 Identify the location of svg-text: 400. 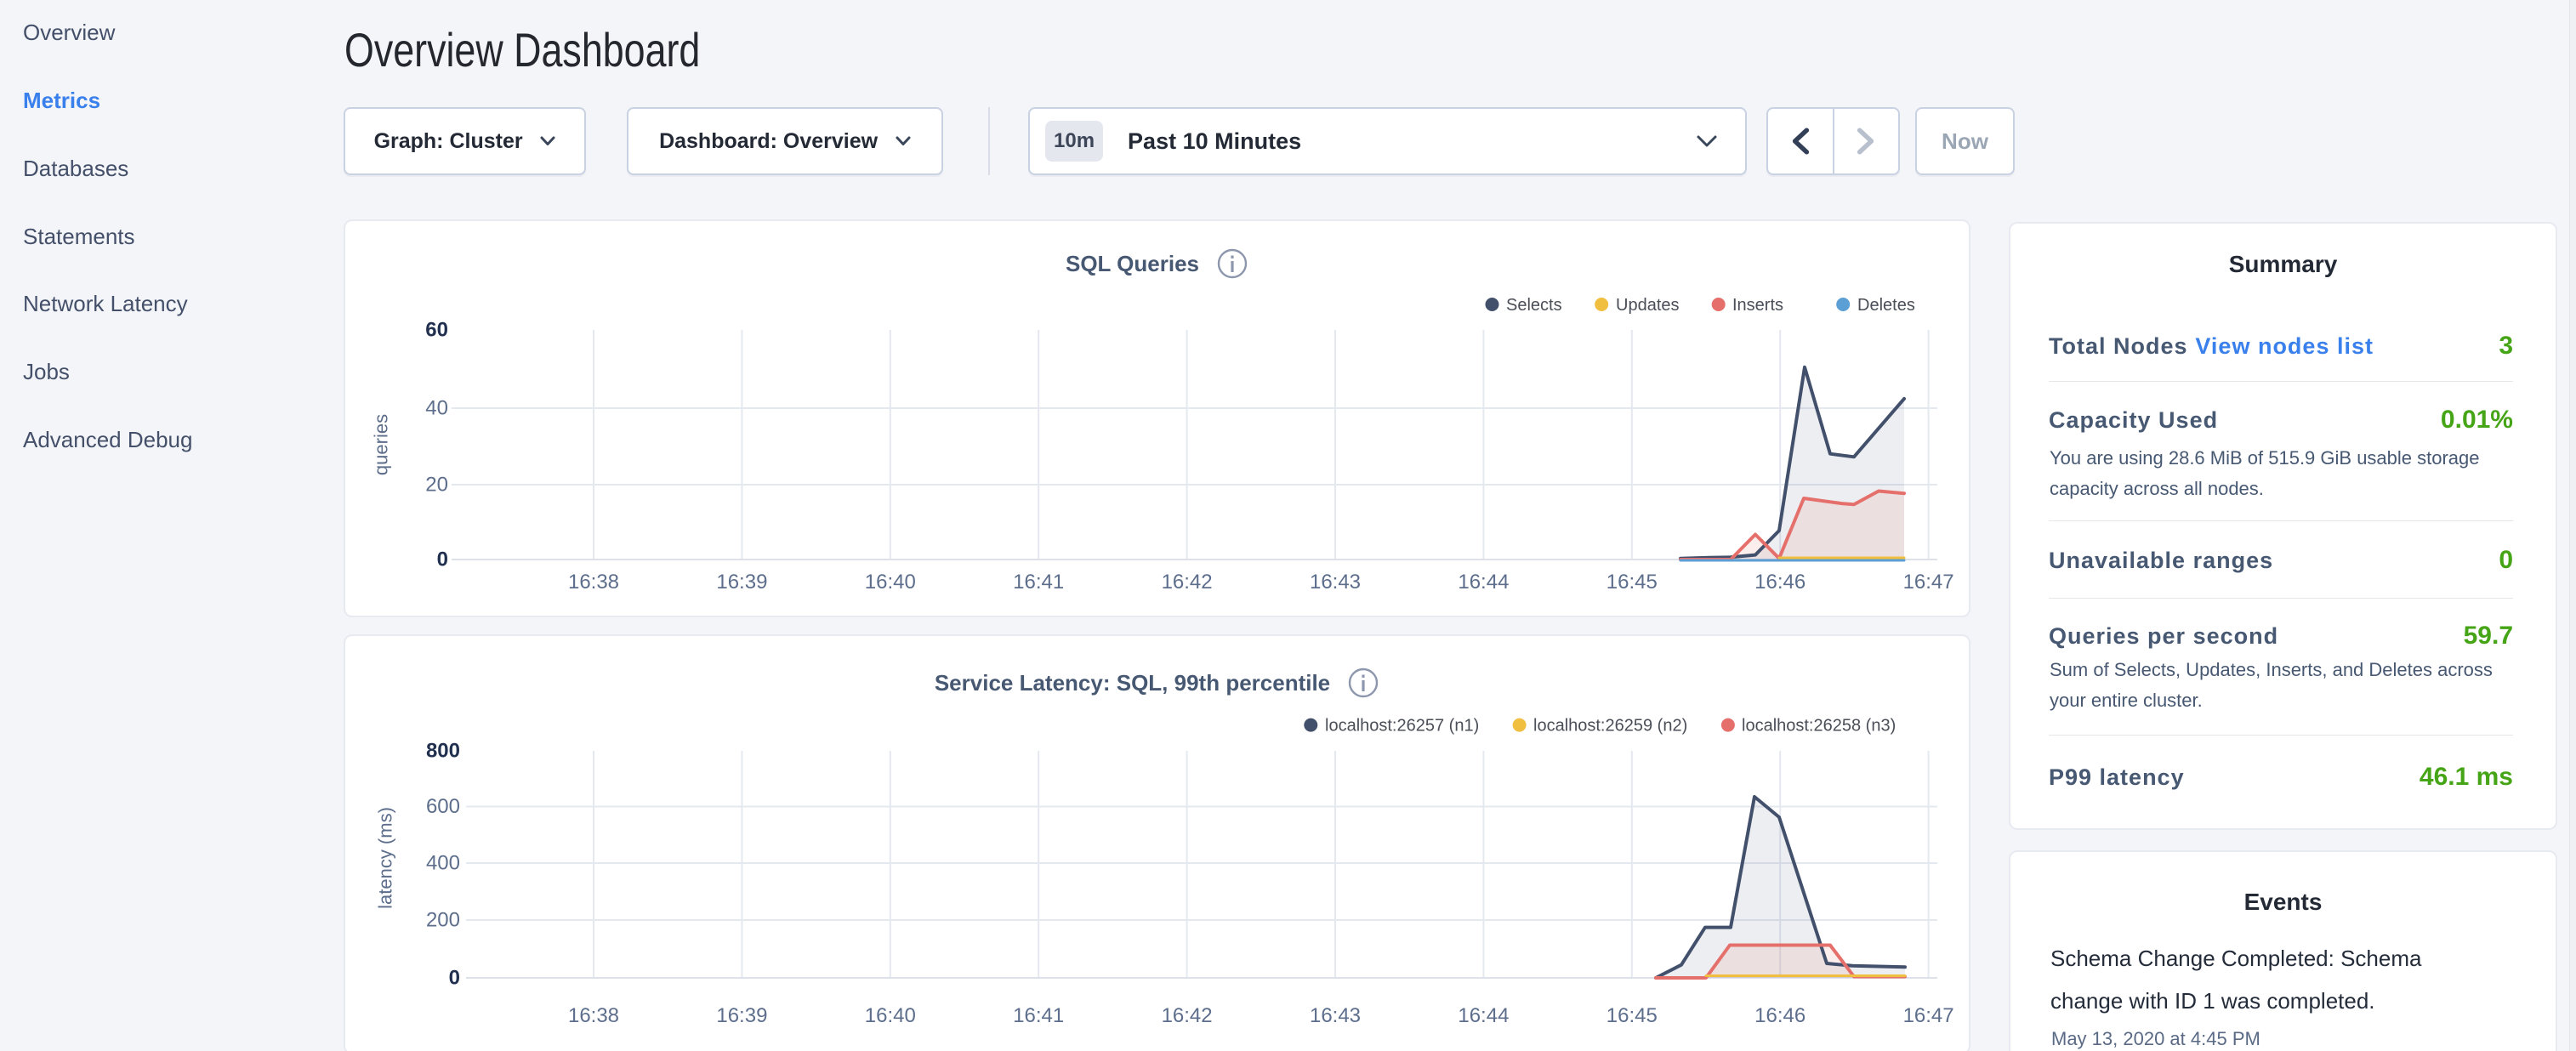
(443, 864).